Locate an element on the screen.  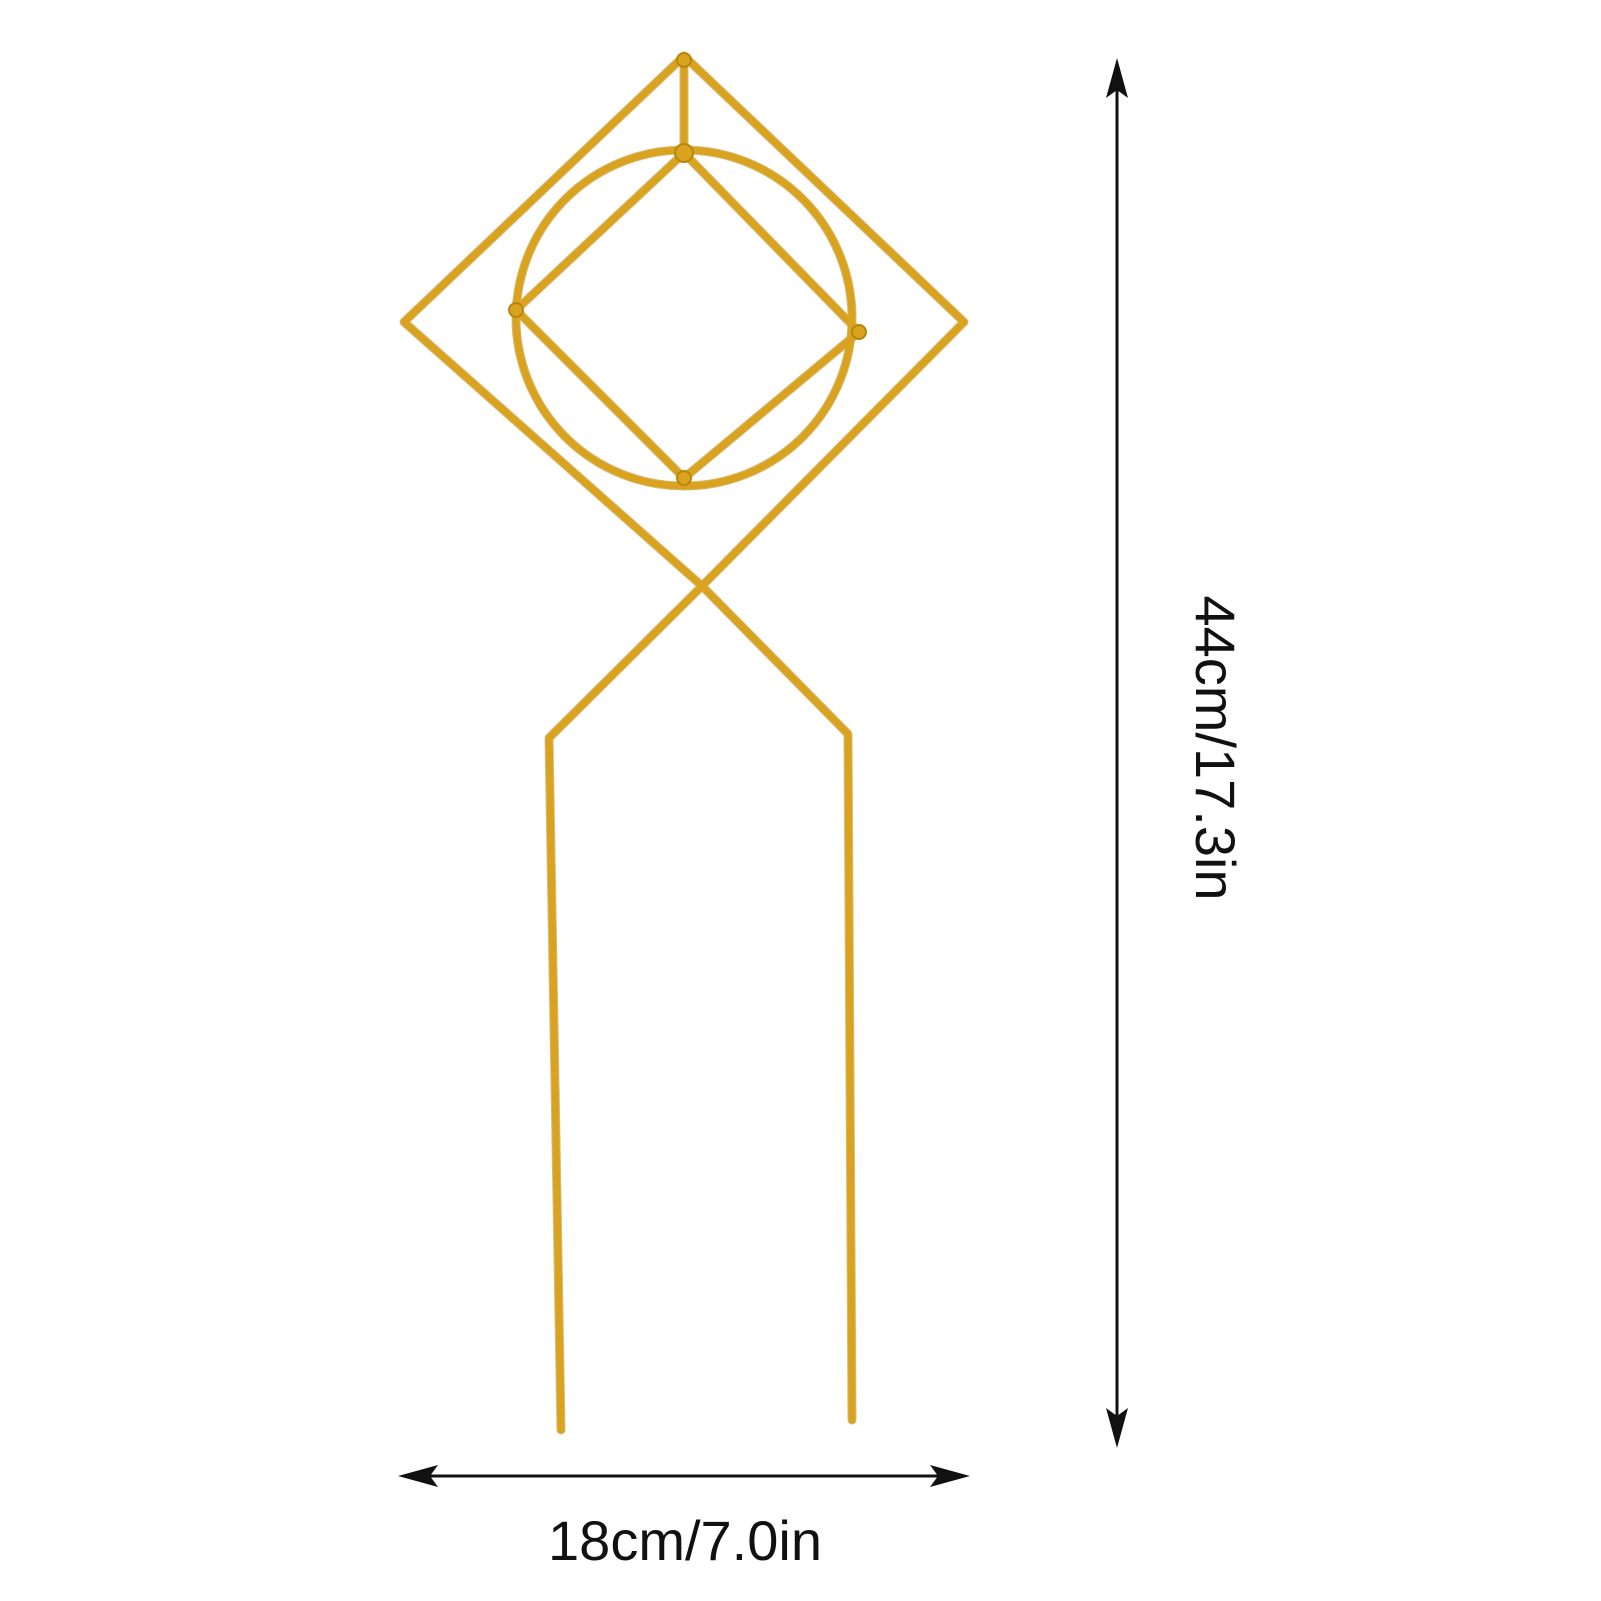
width-arrow-head-right-icon is located at coordinates (950, 1476).